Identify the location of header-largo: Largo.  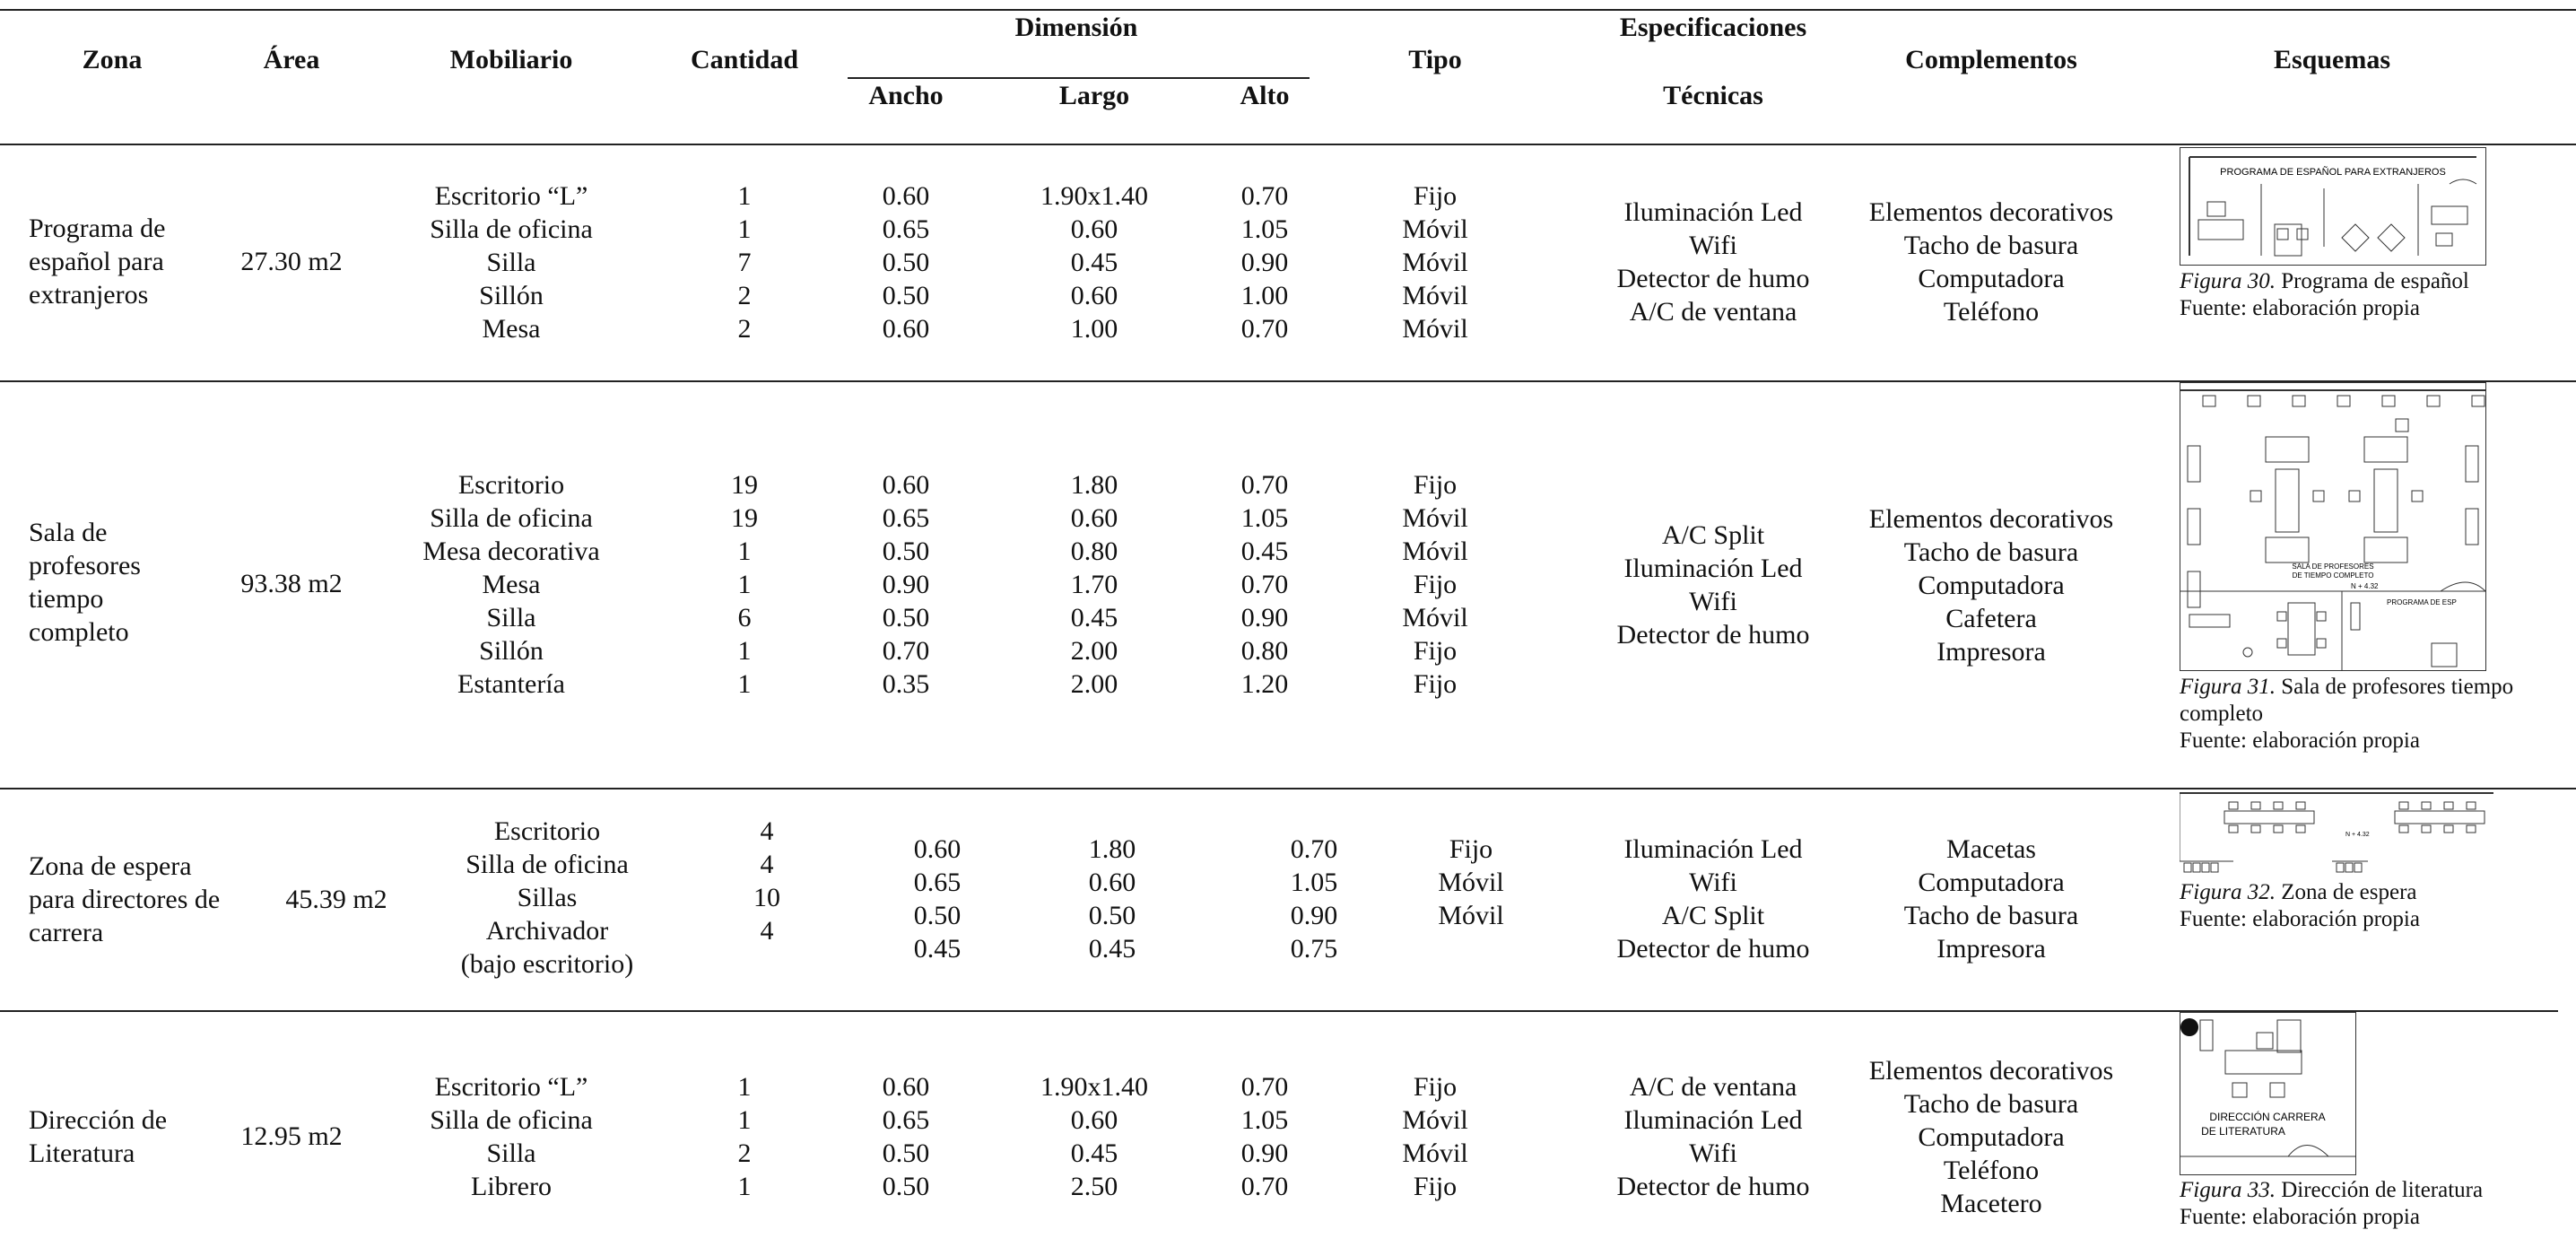
(1094, 95).